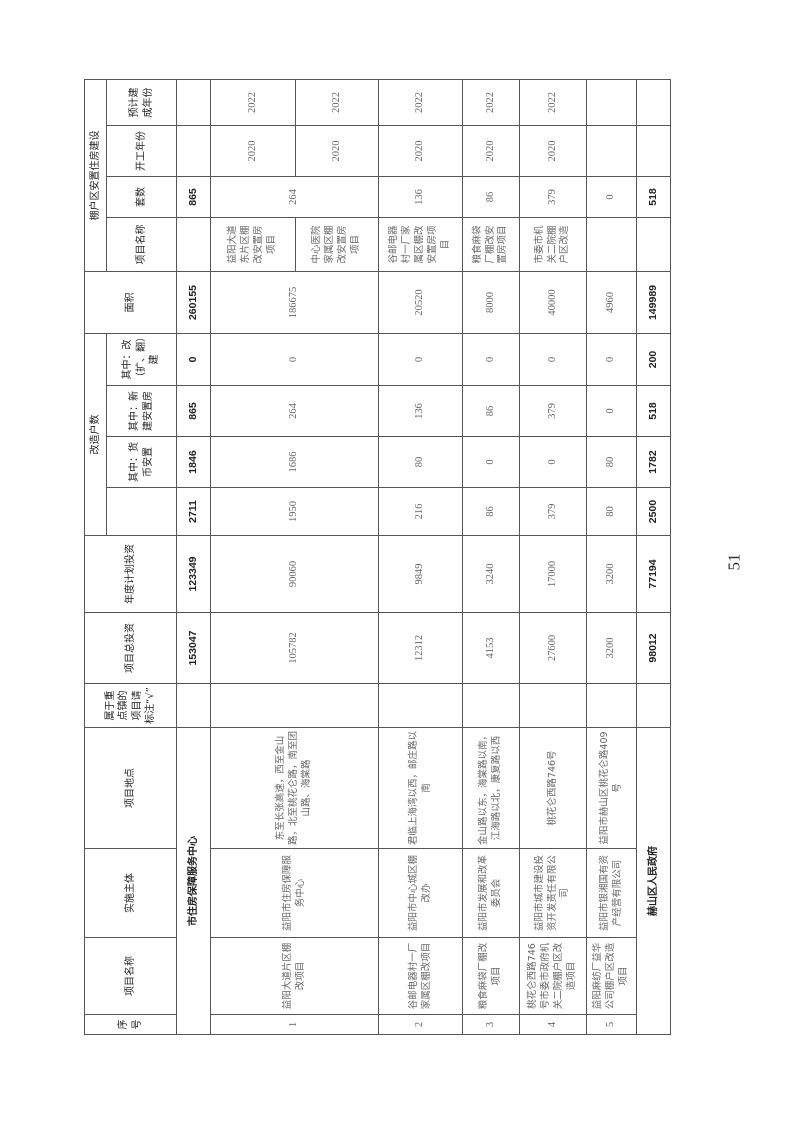  I want to click on no-cell: 5, so click(611, 1024).